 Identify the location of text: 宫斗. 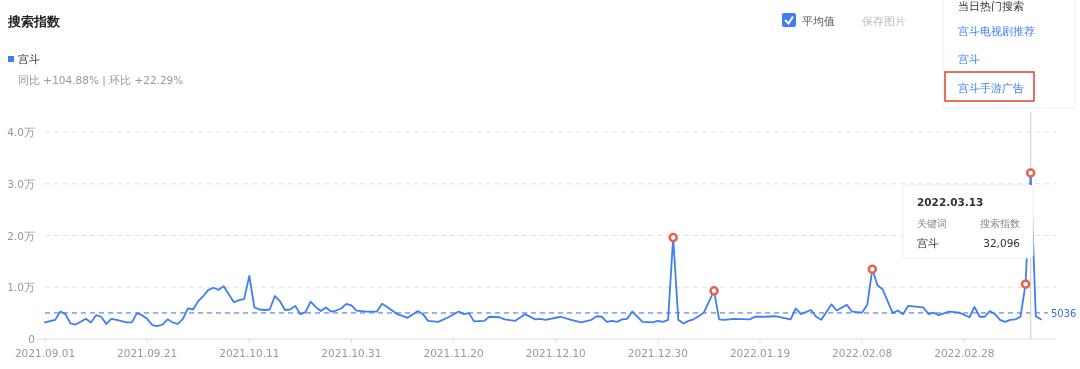
(928, 243).